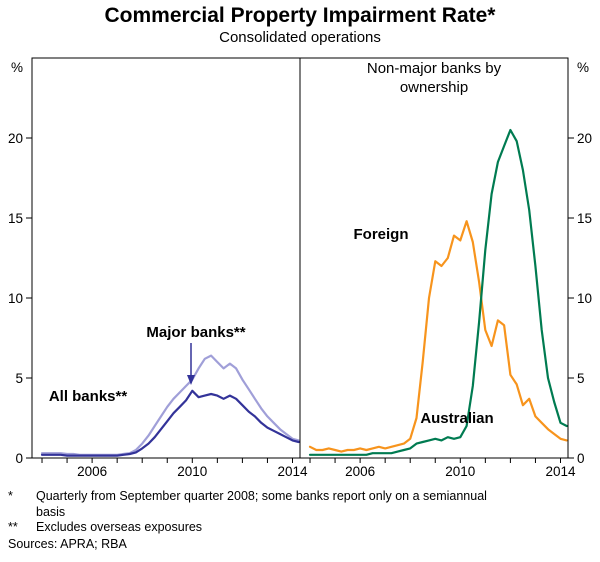 This screenshot has height=562, width=600. I want to click on footnote-2-marker: **, so click(13, 527).